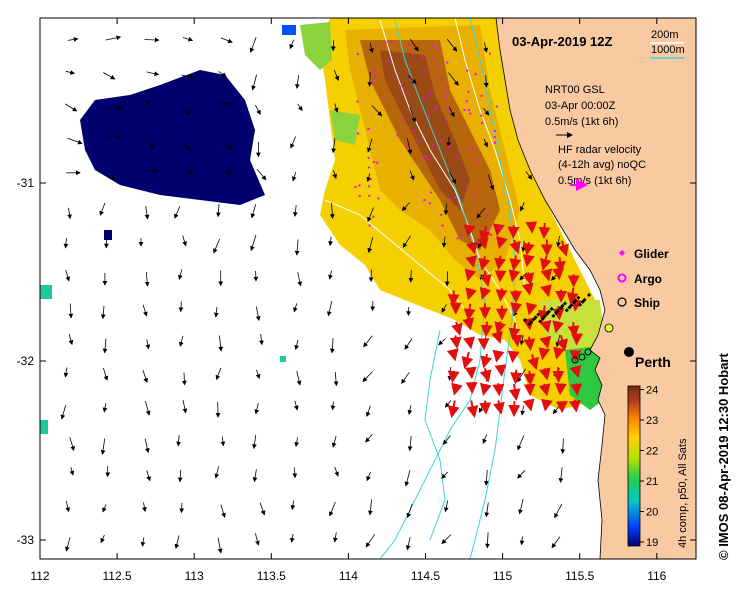 Image resolution: width=739 pixels, height=592 pixels. Describe the element at coordinates (348, 576) in the screenshot. I see `x-tick-label: 114` at that location.